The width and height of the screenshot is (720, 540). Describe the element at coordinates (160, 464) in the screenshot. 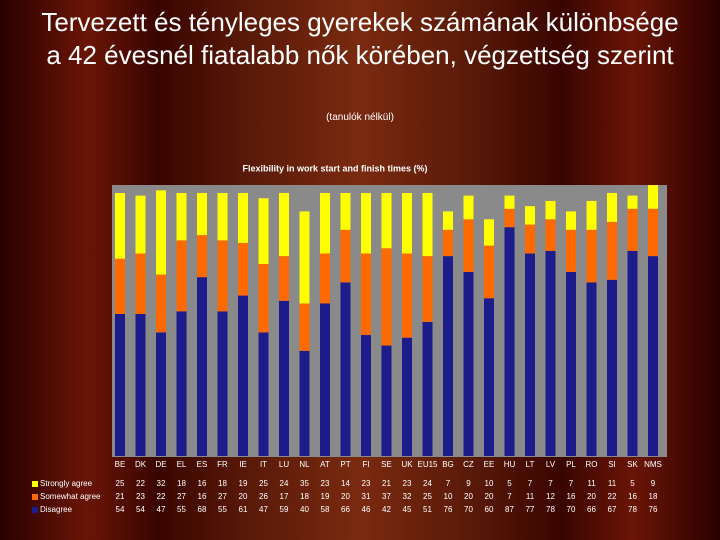

I see `x-tick-label: DE` at that location.